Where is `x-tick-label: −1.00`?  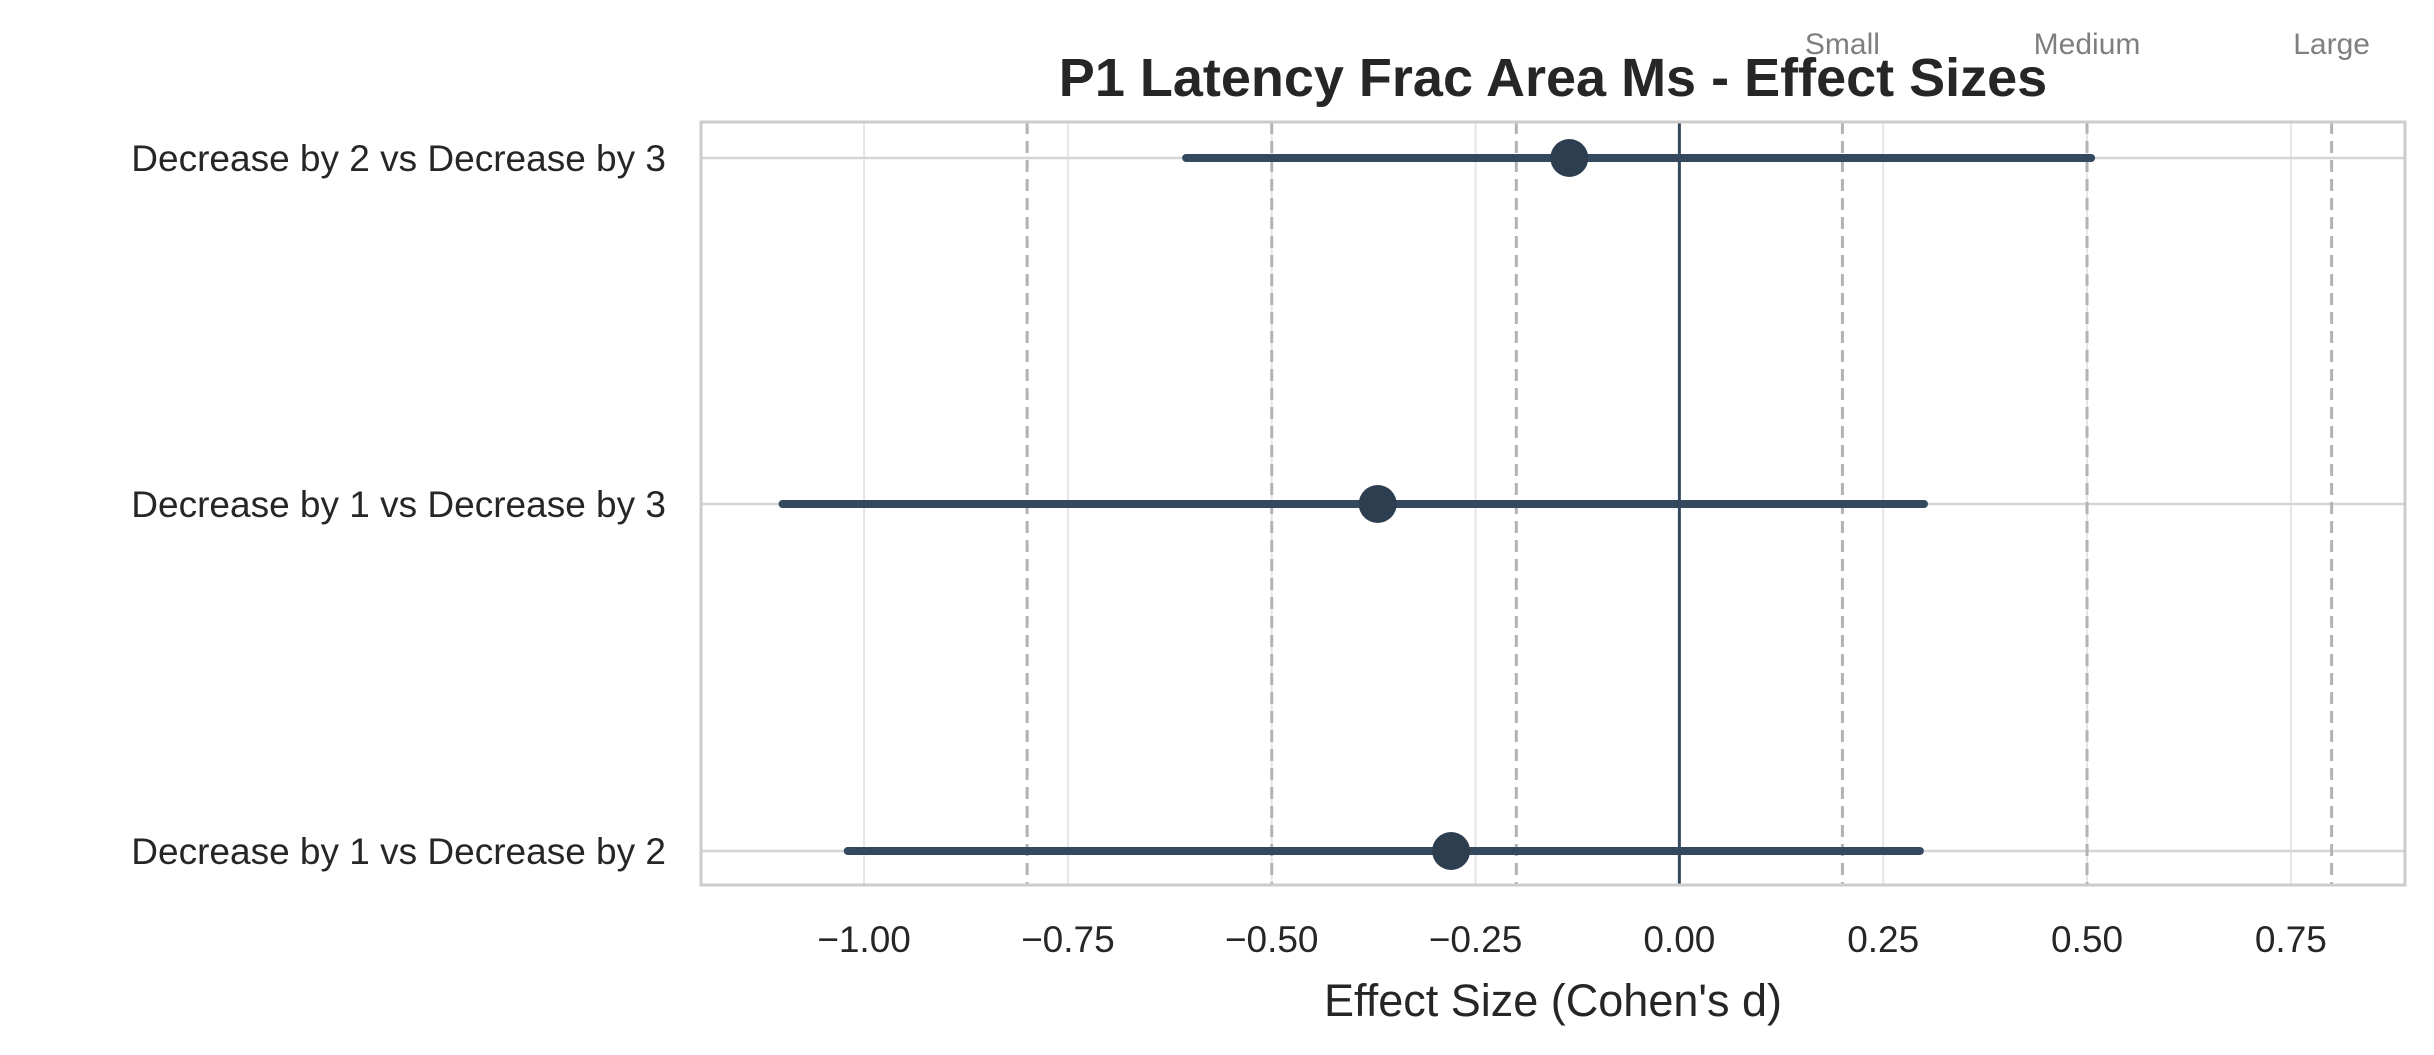
x-tick-label: −1.00 is located at coordinates (864, 939).